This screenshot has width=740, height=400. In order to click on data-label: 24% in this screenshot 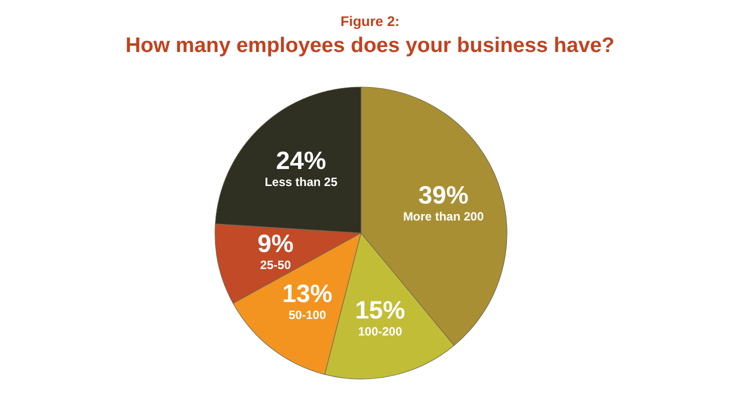, I will do `click(301, 161)`.